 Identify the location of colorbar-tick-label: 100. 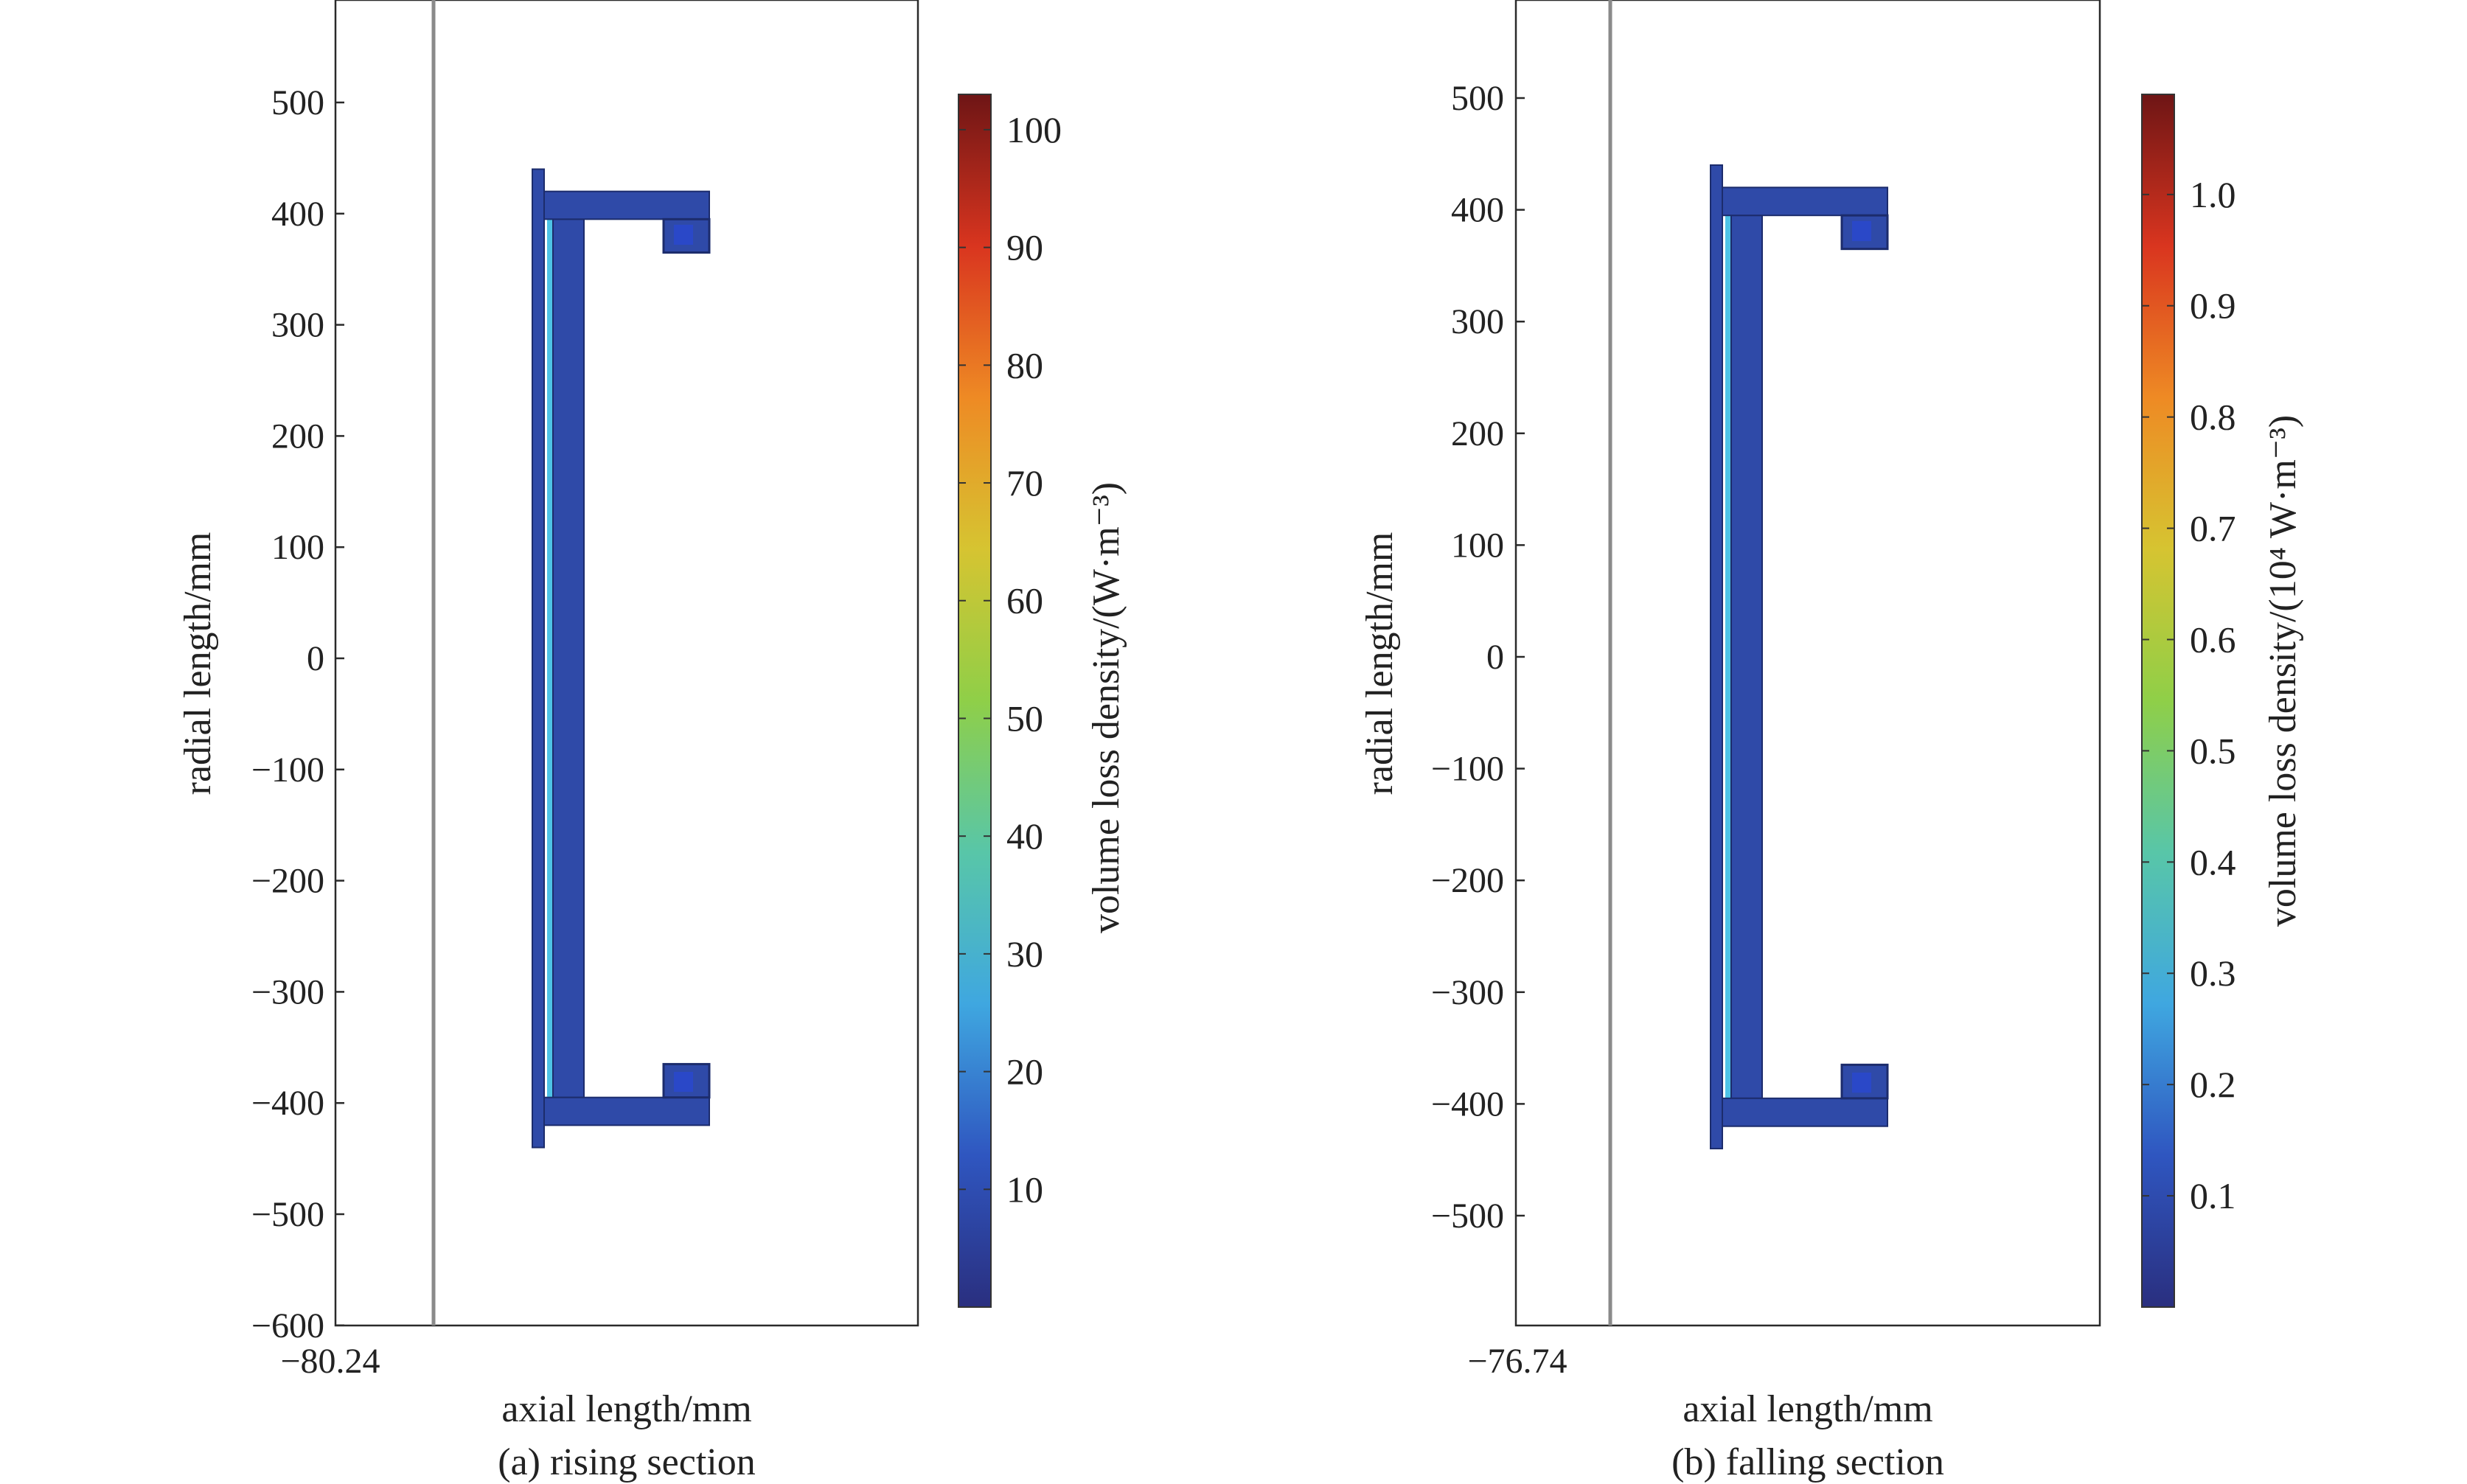
(1034, 130).